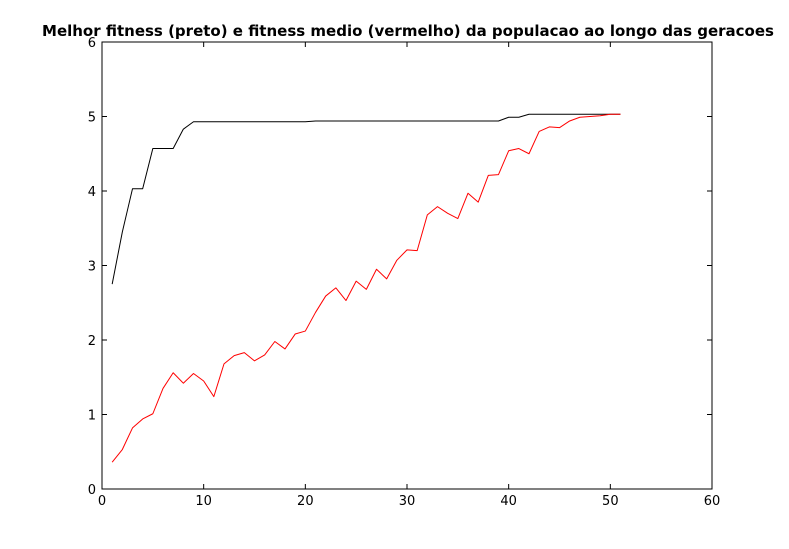 Image resolution: width=789 pixels, height=549 pixels. Describe the element at coordinates (407, 501) in the screenshot. I see `x-tick-label: 30` at that location.